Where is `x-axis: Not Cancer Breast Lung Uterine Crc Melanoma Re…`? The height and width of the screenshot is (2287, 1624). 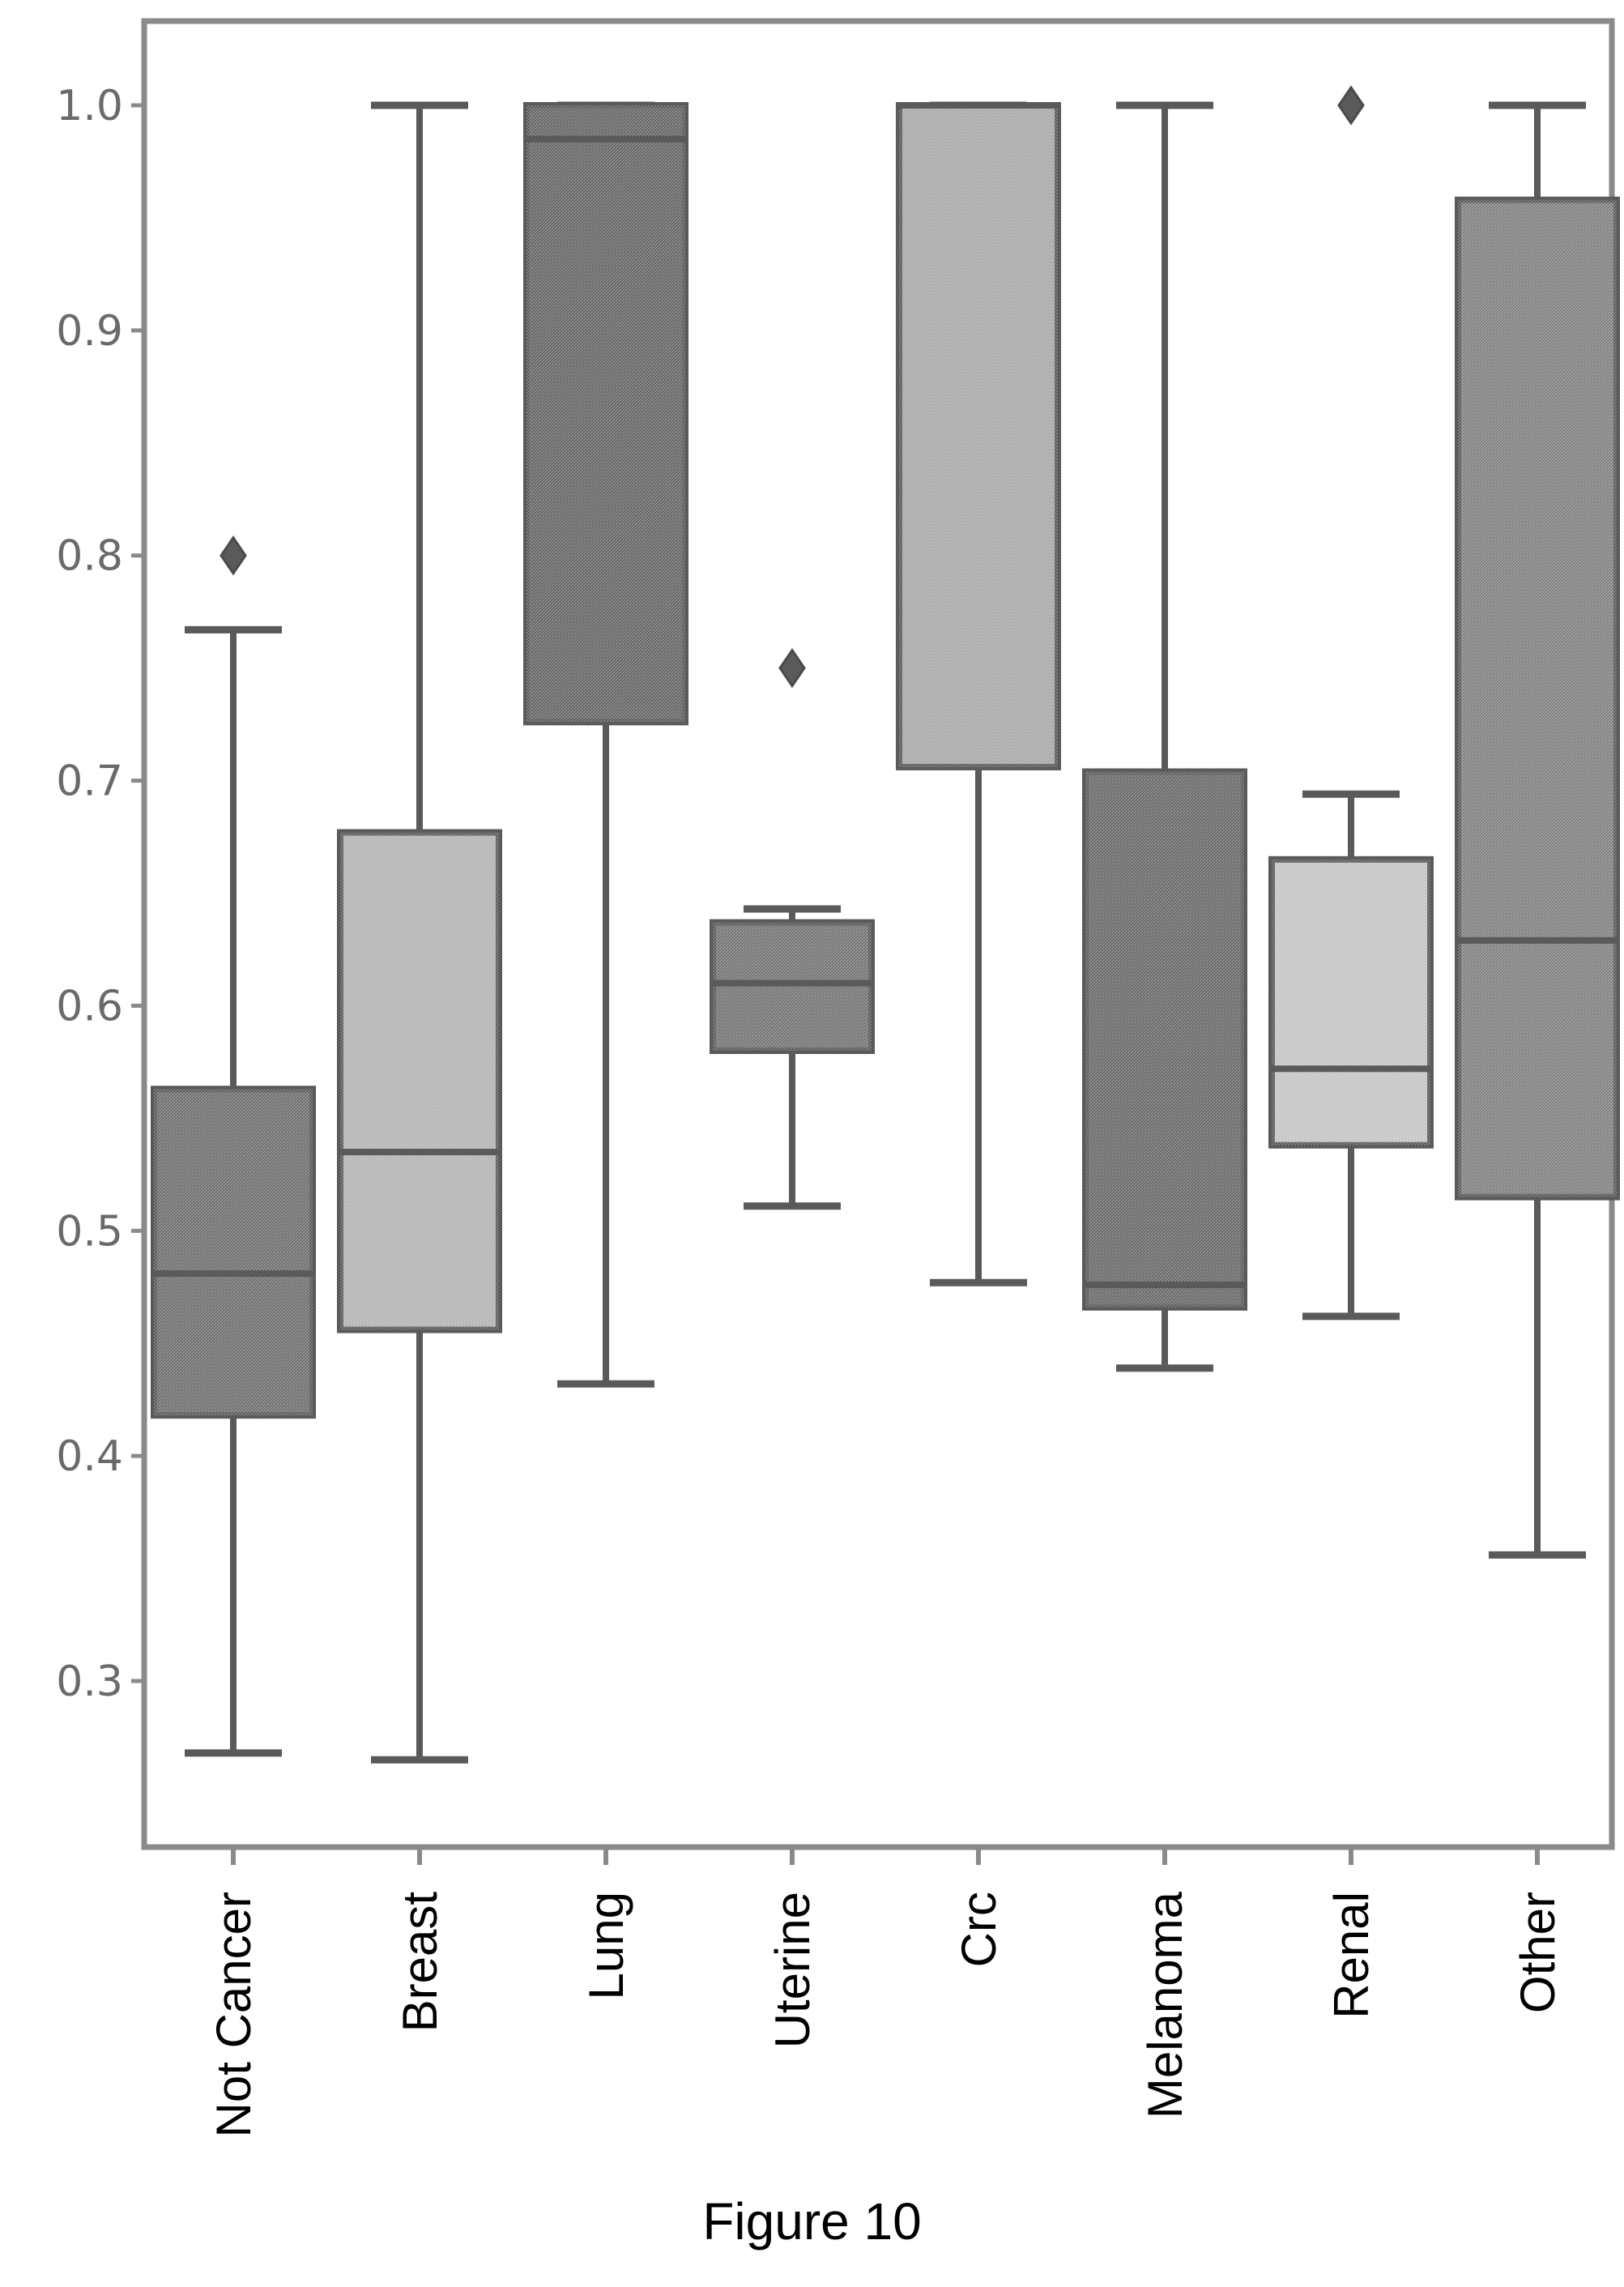
x-axis: Not Cancer Breast Lung Uterine Crc Melanoma Re… is located at coordinates (886, 1992).